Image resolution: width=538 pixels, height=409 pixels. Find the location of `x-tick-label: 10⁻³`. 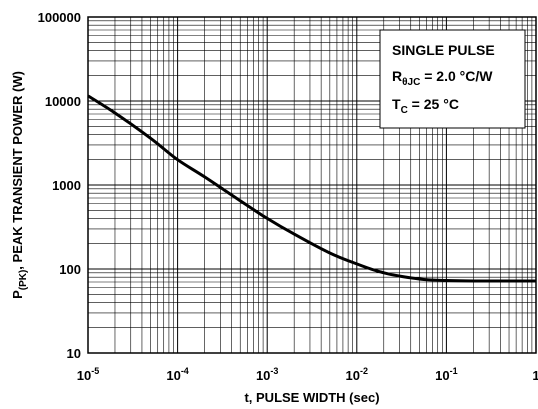

x-tick-label: 10⁻³ is located at coordinates (267, 374).